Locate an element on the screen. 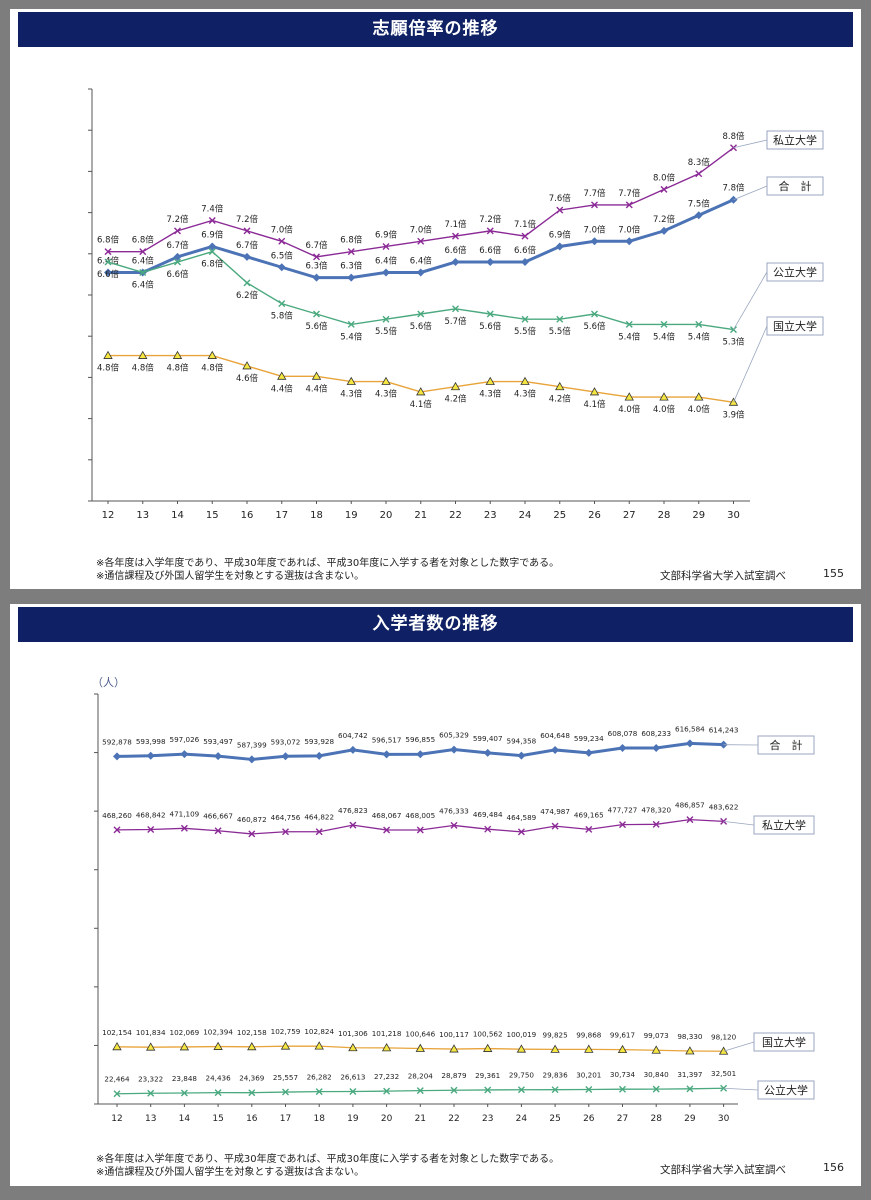 The image size is (871, 1200). data-label: 26,282 is located at coordinates (319, 1077).